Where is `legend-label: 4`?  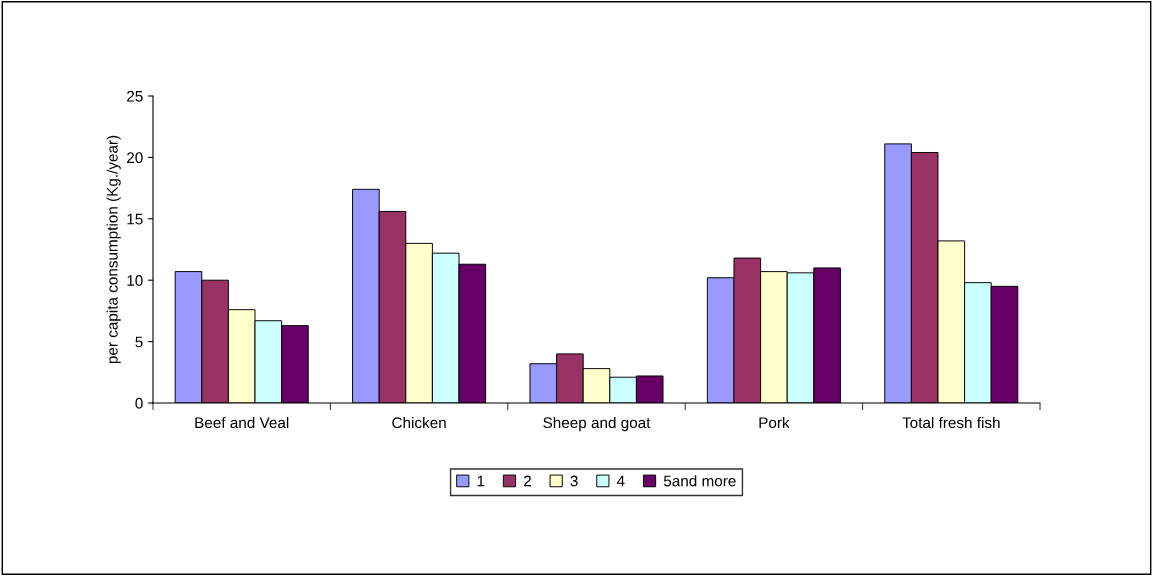
legend-label: 4 is located at coordinates (620, 481).